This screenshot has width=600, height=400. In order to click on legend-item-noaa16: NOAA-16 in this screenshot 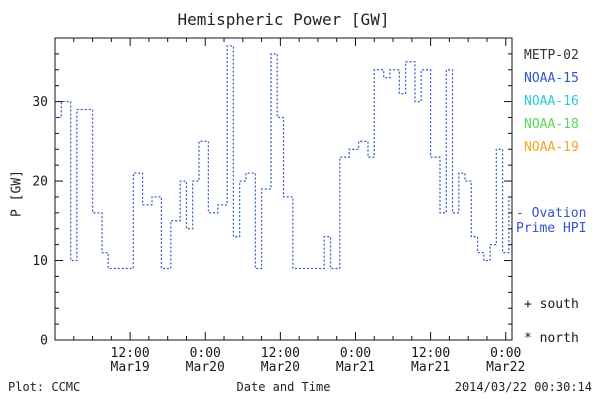, I will do `click(551, 101)`.